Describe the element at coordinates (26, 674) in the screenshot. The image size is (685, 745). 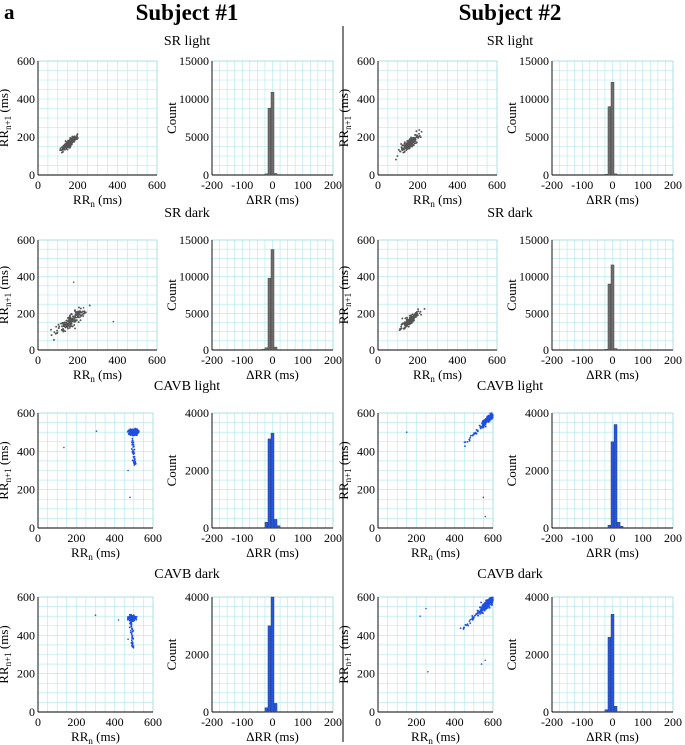
I see `s1-cavb-dark-scatter-y-tick-label: 200` at that location.